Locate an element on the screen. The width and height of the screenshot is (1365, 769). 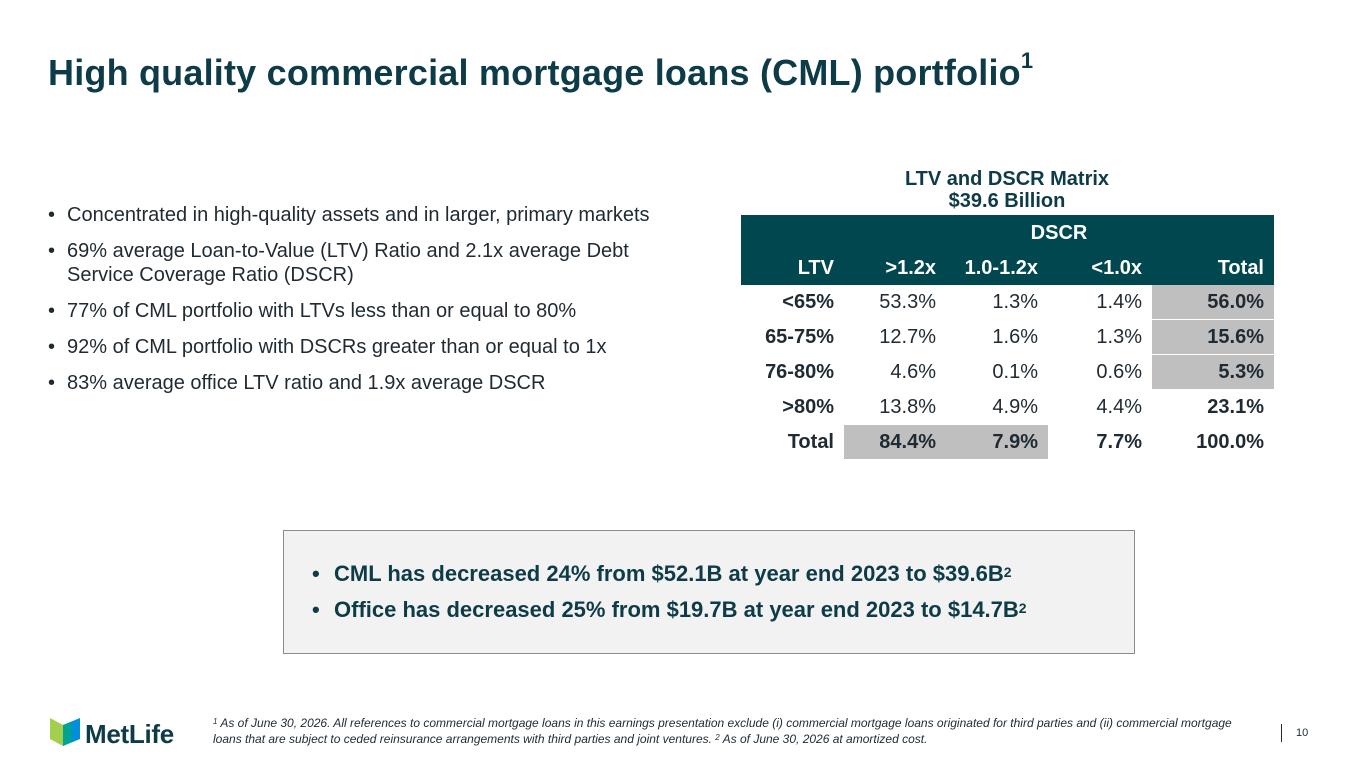
table-cell: 4.4% is located at coordinates (1100, 407).